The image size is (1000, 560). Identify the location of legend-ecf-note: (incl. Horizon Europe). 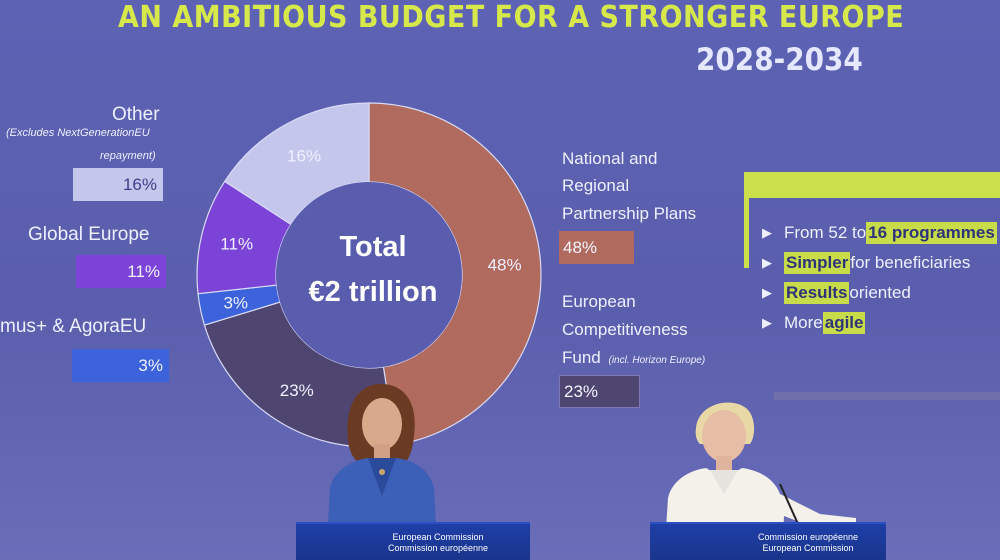
(657, 360).